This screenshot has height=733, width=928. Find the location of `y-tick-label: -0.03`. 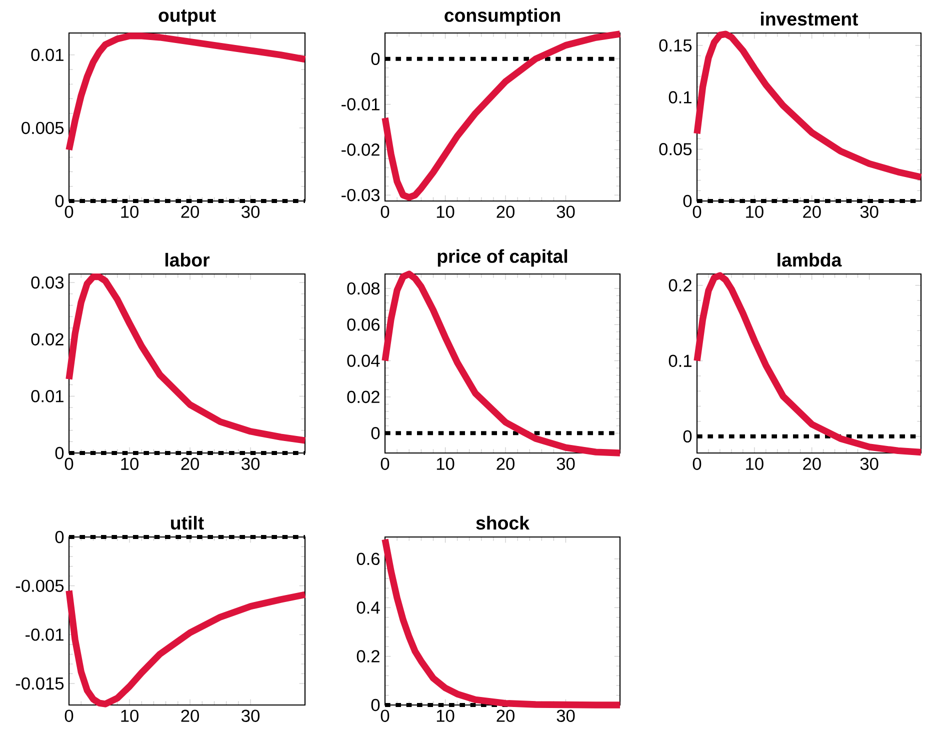

y-tick-label: -0.03 is located at coordinates (361, 195).